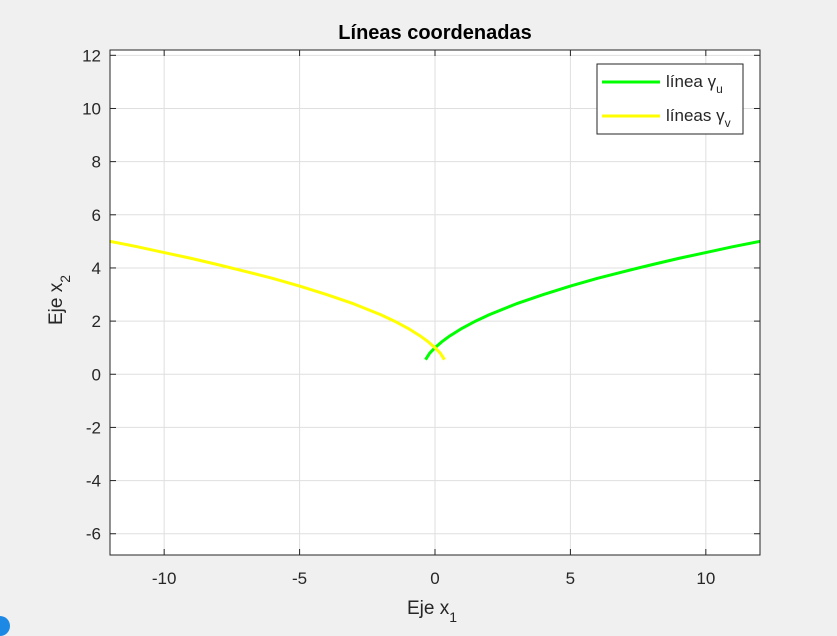 This screenshot has width=837, height=636. I want to click on y-tick-label: -2, so click(93, 427).